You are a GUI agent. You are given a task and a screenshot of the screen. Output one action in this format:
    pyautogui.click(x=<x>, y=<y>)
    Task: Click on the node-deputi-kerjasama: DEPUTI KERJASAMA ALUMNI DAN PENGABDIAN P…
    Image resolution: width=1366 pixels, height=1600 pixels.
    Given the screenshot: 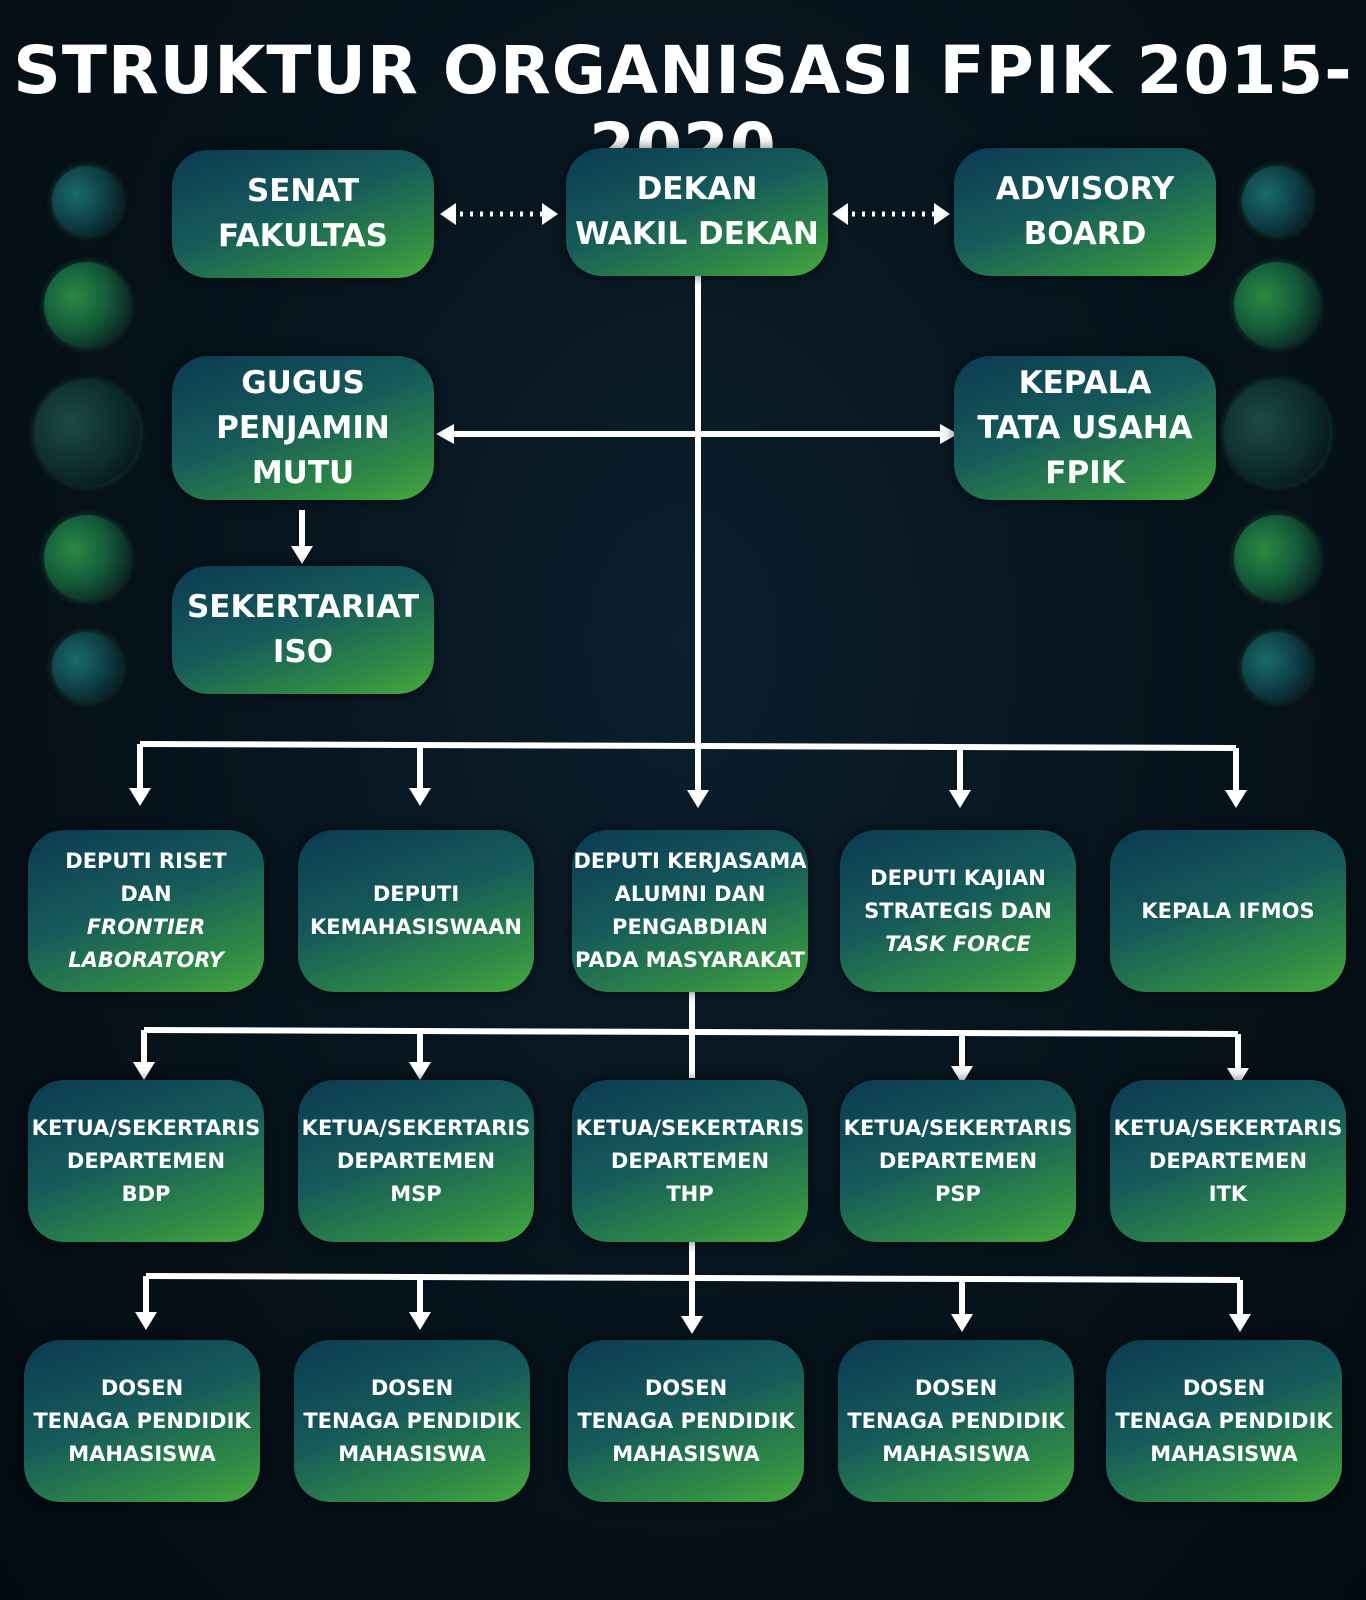 What is the action you would take?
    pyautogui.click(x=690, y=911)
    